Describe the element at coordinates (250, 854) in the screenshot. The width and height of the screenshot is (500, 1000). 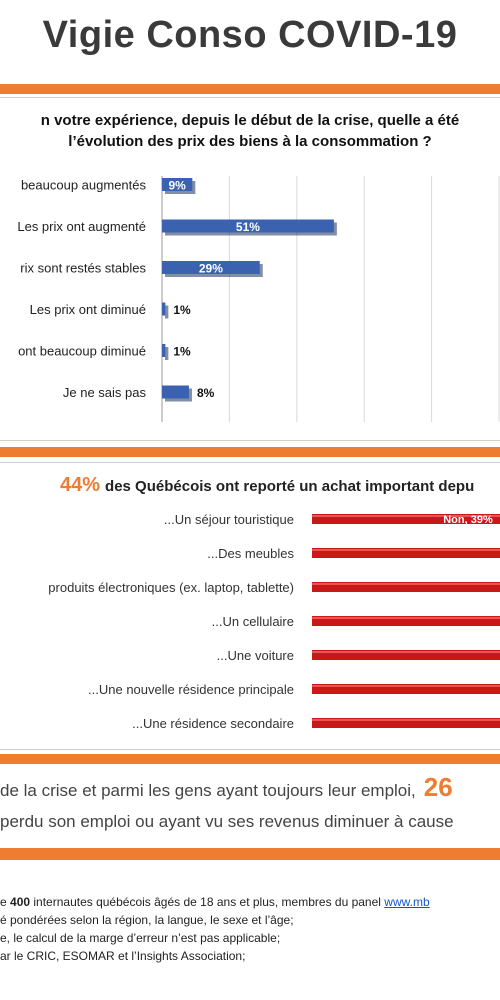
I see `orange-divider-bottom` at that location.